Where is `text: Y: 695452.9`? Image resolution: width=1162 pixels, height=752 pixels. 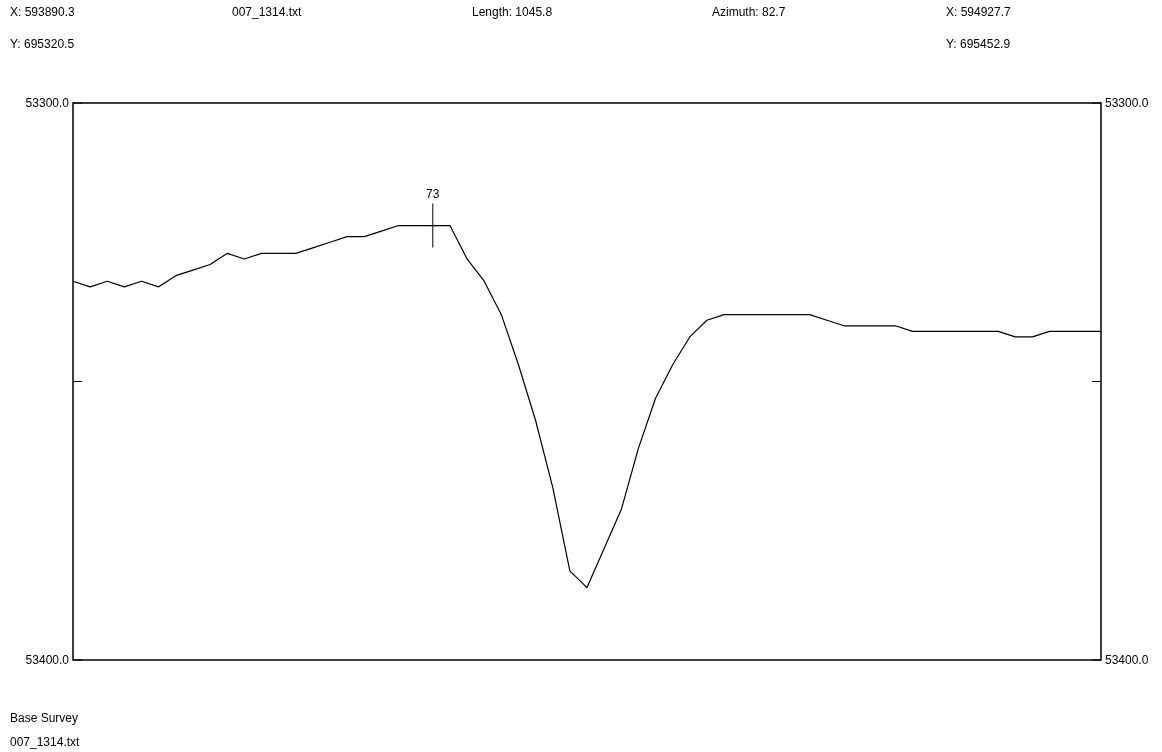
text: Y: 695452.9 is located at coordinates (978, 44).